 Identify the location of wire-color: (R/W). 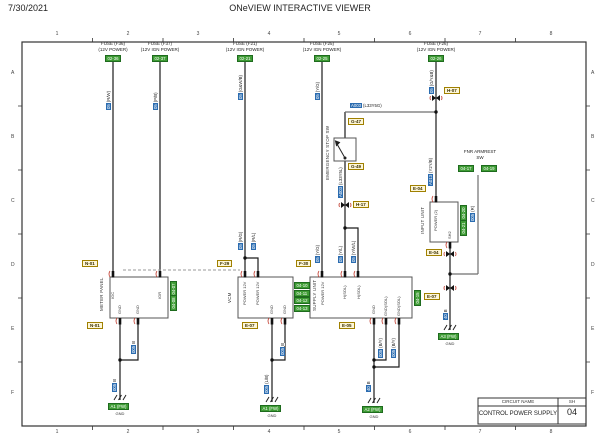
(109, 97).